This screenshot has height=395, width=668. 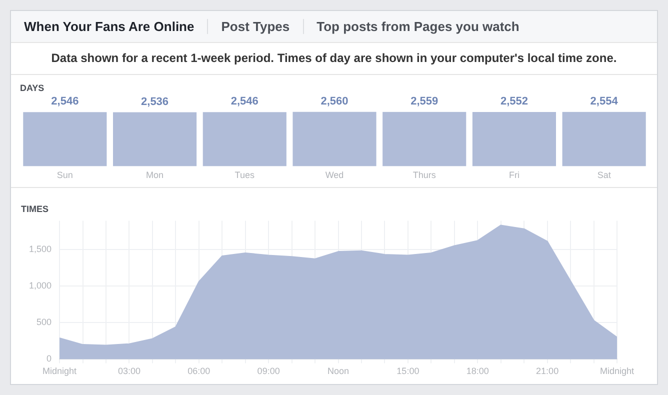 I want to click on x-tick-label: Fri, so click(x=514, y=175).